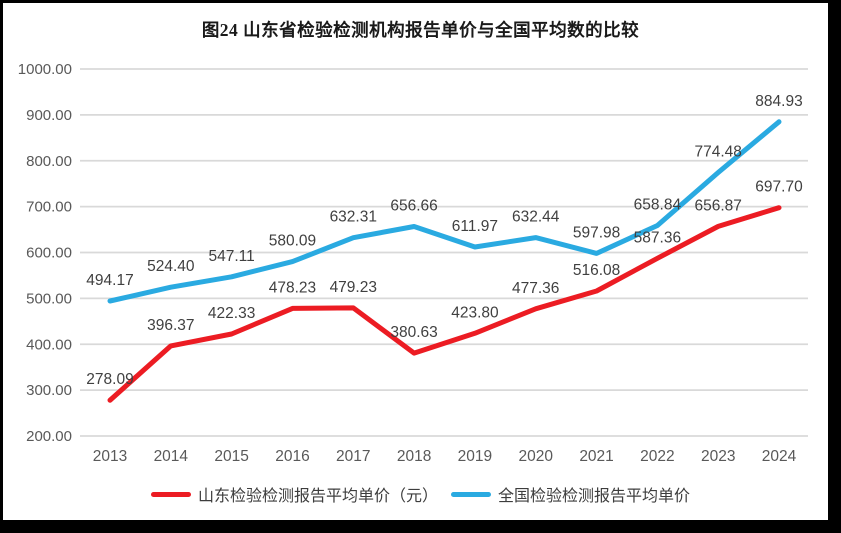 This screenshot has height=533, width=841. What do you see at coordinates (413, 206) in the screenshot?
I see `data-label-series-1: 656.66` at bounding box center [413, 206].